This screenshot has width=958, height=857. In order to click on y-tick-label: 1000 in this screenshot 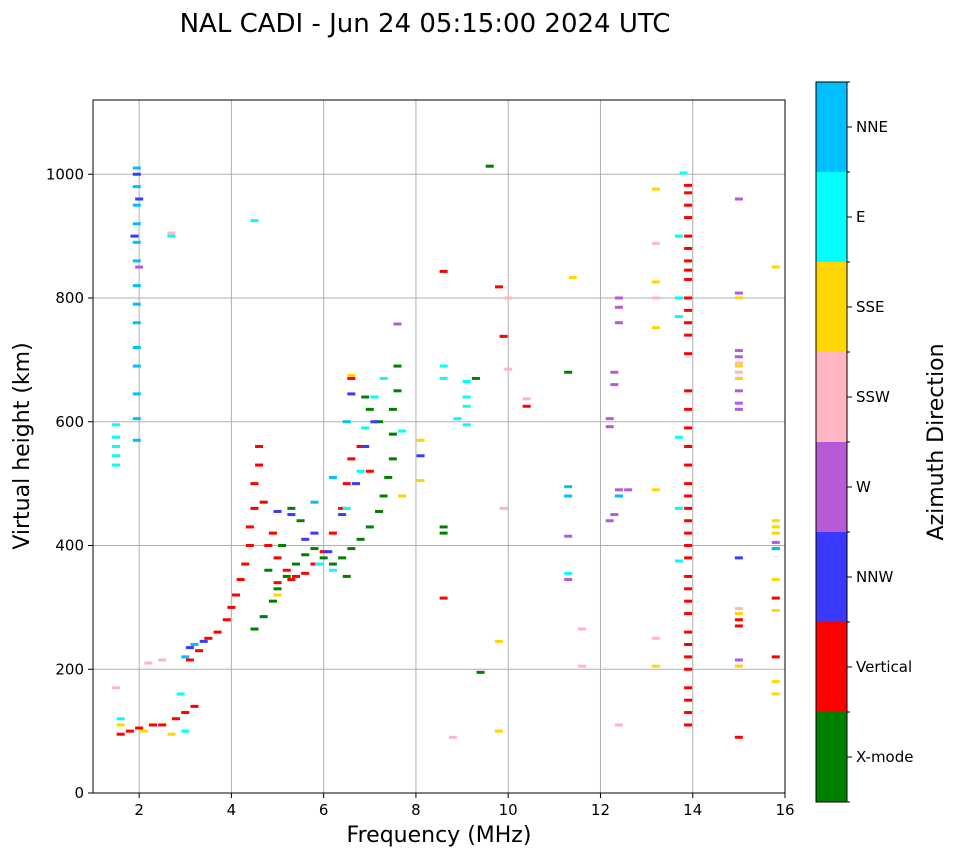, I will do `click(65, 174)`.